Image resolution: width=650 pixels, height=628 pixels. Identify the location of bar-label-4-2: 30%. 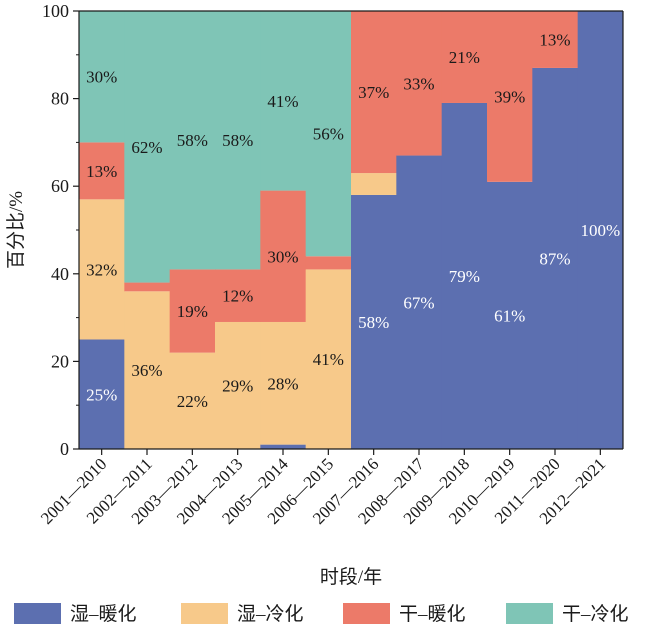
(282, 256).